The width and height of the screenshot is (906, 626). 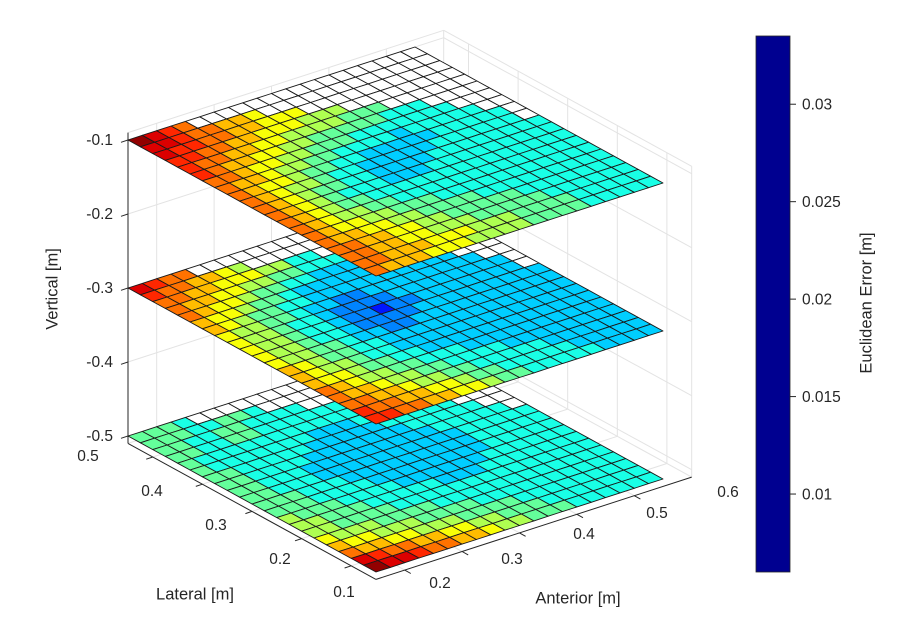 I want to click on colorbar-tick-label: 0.015, so click(x=821, y=397).